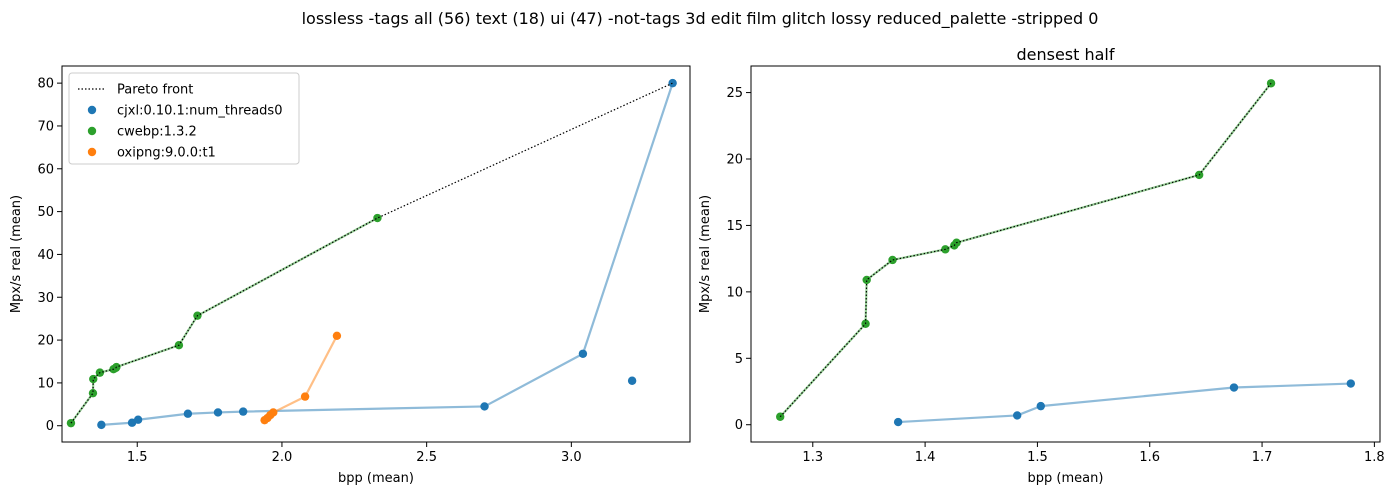 This screenshot has height=500, width=1400. What do you see at coordinates (45, 255) in the screenshot?
I see `y-tick-label: 40` at bounding box center [45, 255].